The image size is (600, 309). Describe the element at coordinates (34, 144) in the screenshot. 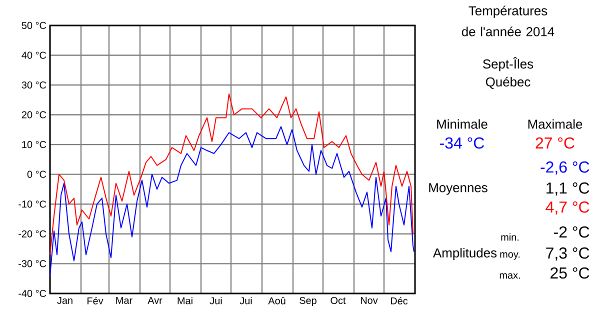

I see `y-tick-label: 10 °C` at that location.